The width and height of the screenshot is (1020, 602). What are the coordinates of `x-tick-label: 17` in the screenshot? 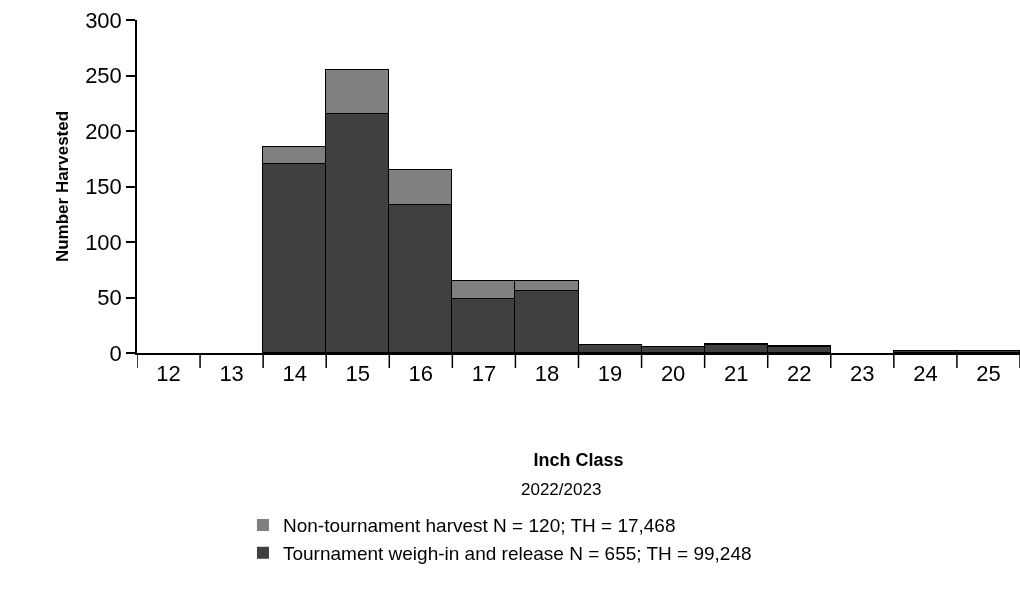 It's located at (484, 374).